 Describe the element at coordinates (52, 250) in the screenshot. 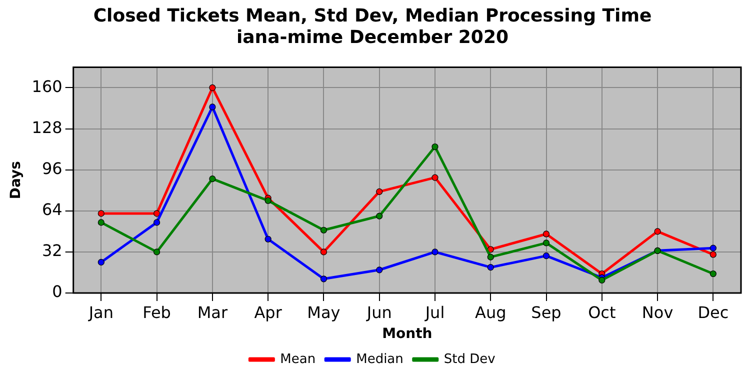

I see `y-tick-label: 32` at that location.